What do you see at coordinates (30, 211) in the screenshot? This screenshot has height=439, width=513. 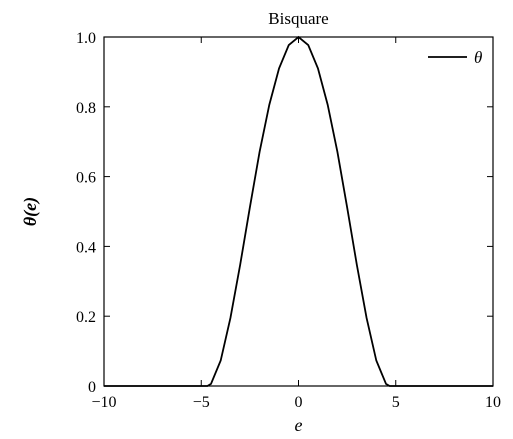 I see `y-axis-label: θ(e)` at bounding box center [30, 211].